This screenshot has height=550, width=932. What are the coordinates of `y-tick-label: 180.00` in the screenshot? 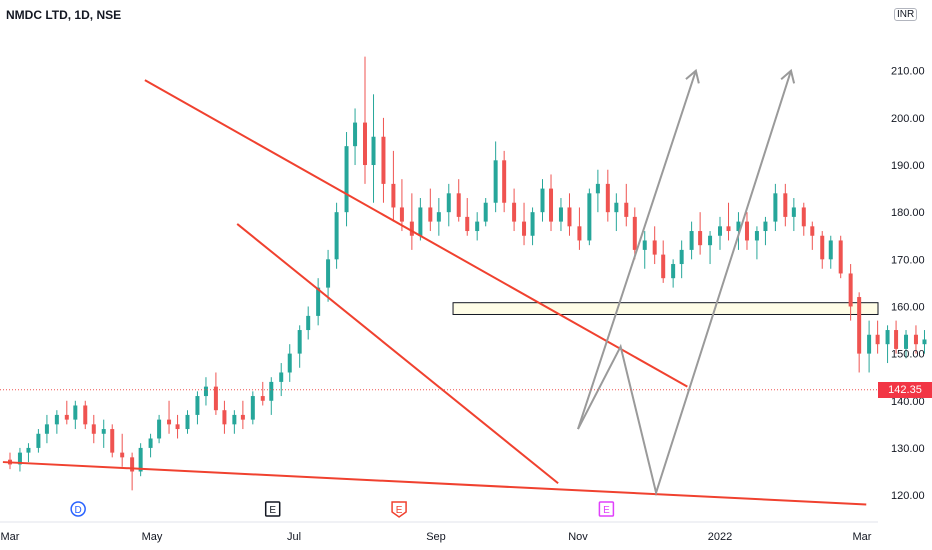 It's located at (908, 213).